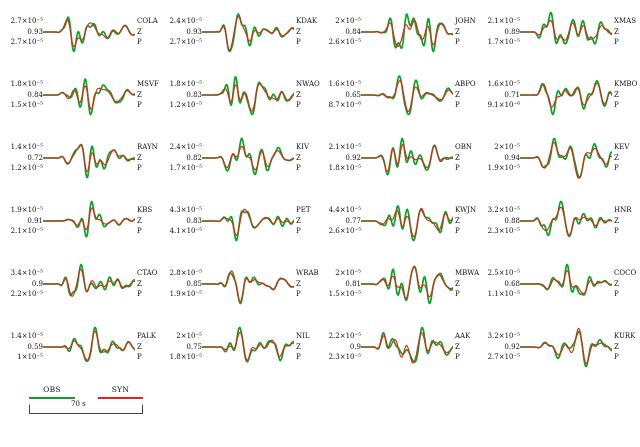 The height and width of the screenshot is (447, 640). I want to click on syn-amplitude-label: 2.2×10⁻⁵, so click(26, 294).